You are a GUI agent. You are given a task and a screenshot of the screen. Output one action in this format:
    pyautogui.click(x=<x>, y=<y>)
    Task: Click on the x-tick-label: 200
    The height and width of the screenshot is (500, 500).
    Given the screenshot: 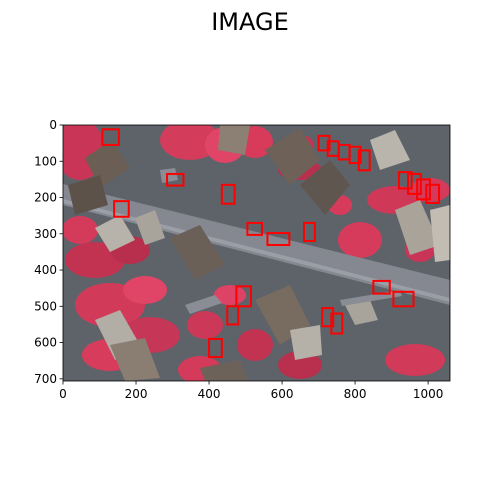 What is the action you would take?
    pyautogui.click(x=136, y=394)
    